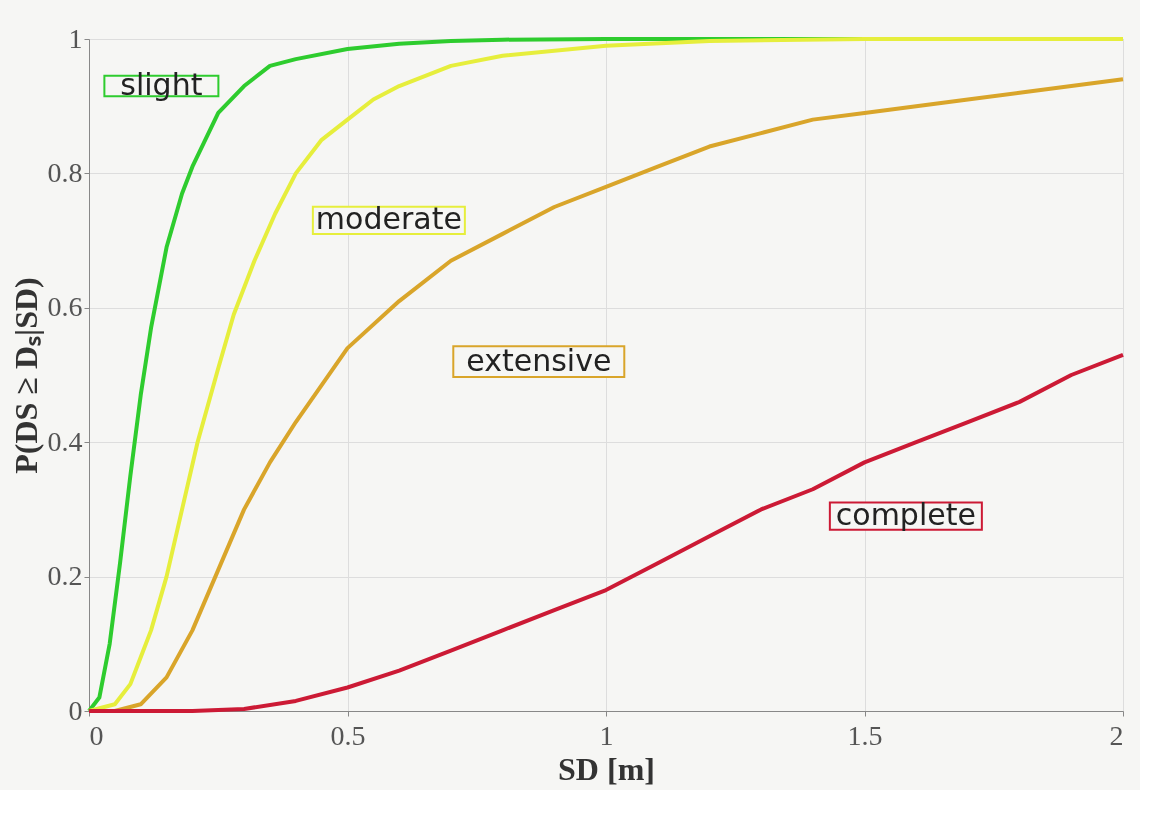 Image resolution: width=1165 pixels, height=815 pixels. Describe the element at coordinates (606, 735) in the screenshot. I see `x-tick-label: 1` at that location.